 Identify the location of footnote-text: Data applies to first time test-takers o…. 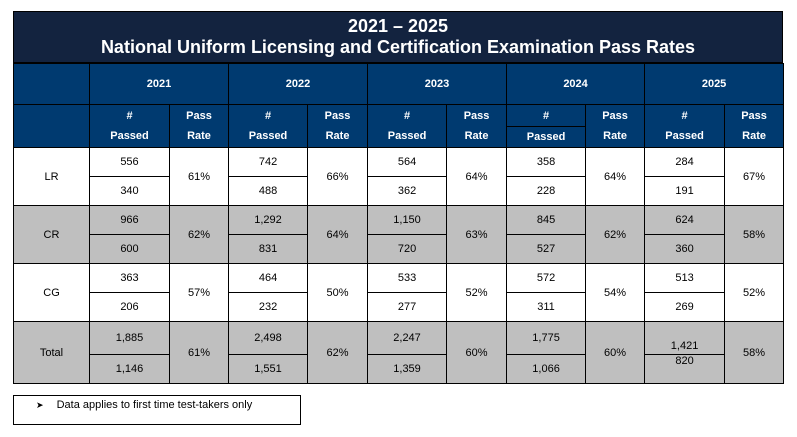
(154, 405).